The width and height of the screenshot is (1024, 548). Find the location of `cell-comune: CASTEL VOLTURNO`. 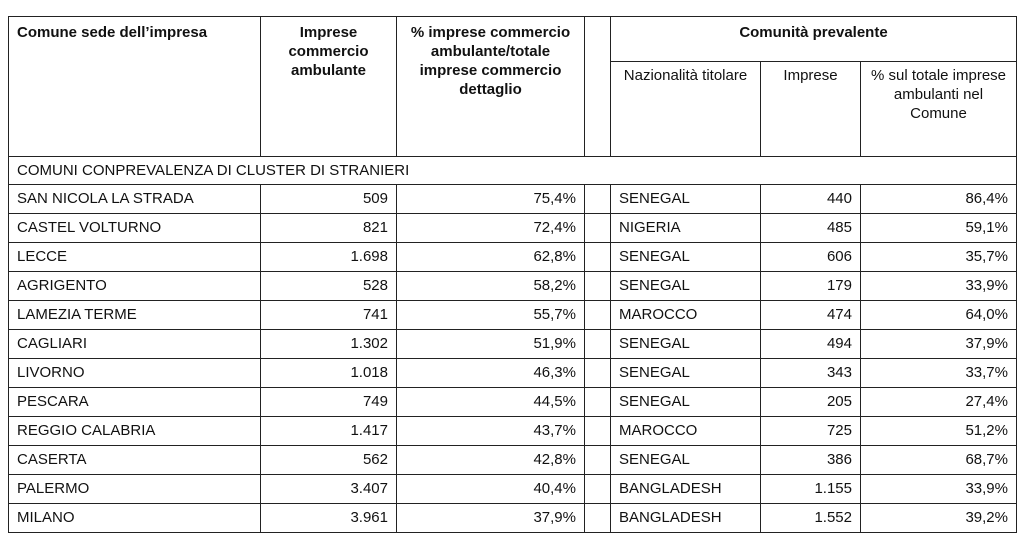

cell-comune: CASTEL VOLTURNO is located at coordinates (134, 228).